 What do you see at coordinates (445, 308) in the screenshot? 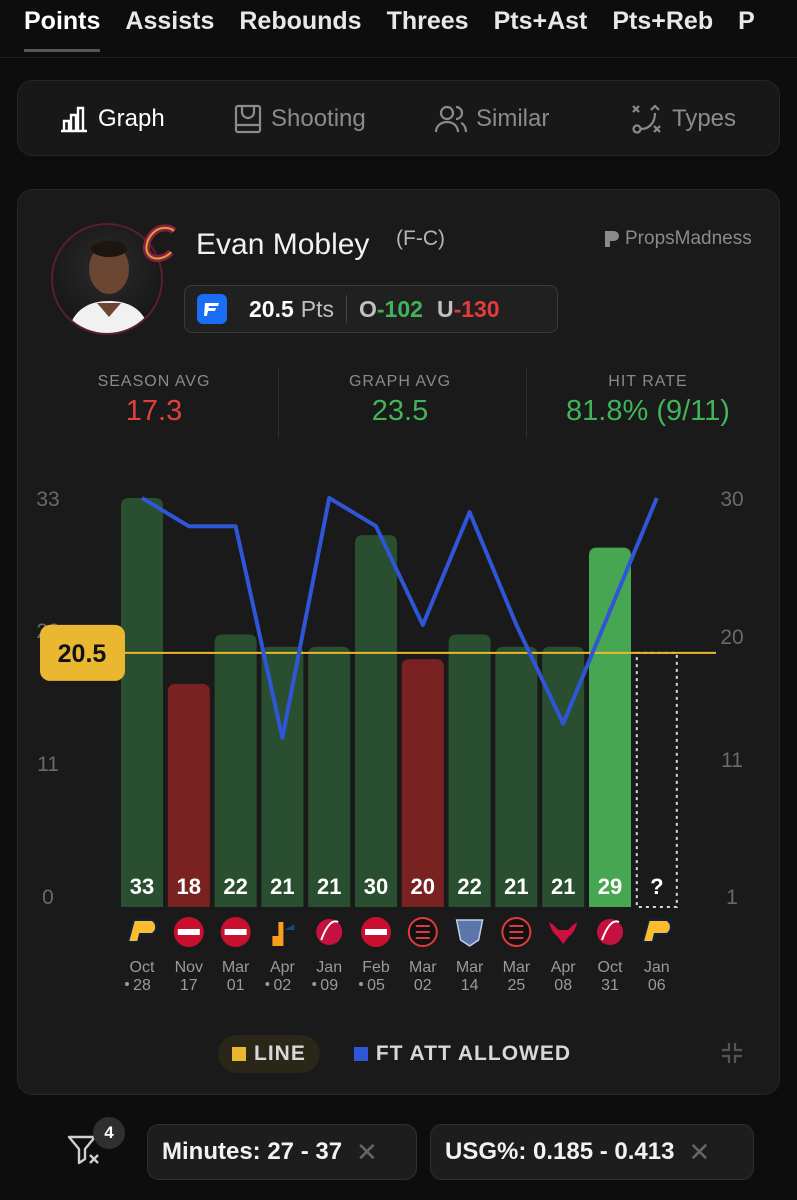
I see `under-label: U` at bounding box center [445, 308].